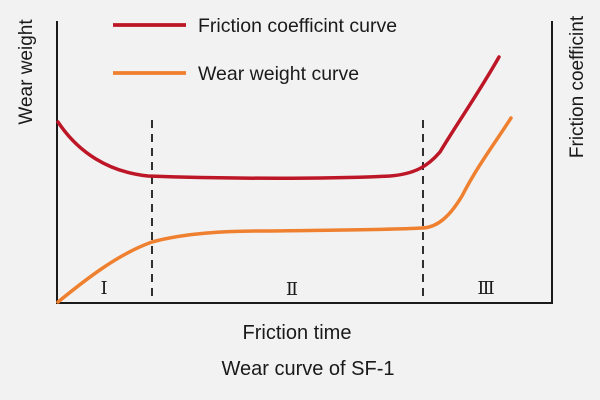 Image resolution: width=600 pixels, height=400 pixels. I want to click on y-axis-label-left: Wear weight, so click(26, 72).